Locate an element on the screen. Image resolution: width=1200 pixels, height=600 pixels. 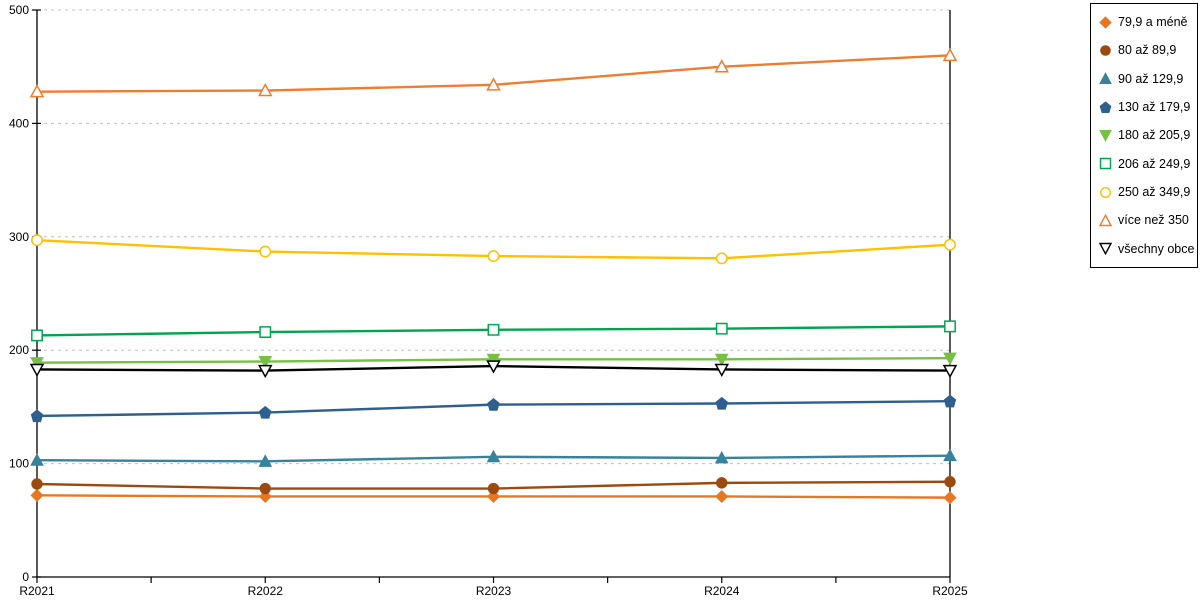
legend-item: 130 až 179,9 is located at coordinates (1147, 107).